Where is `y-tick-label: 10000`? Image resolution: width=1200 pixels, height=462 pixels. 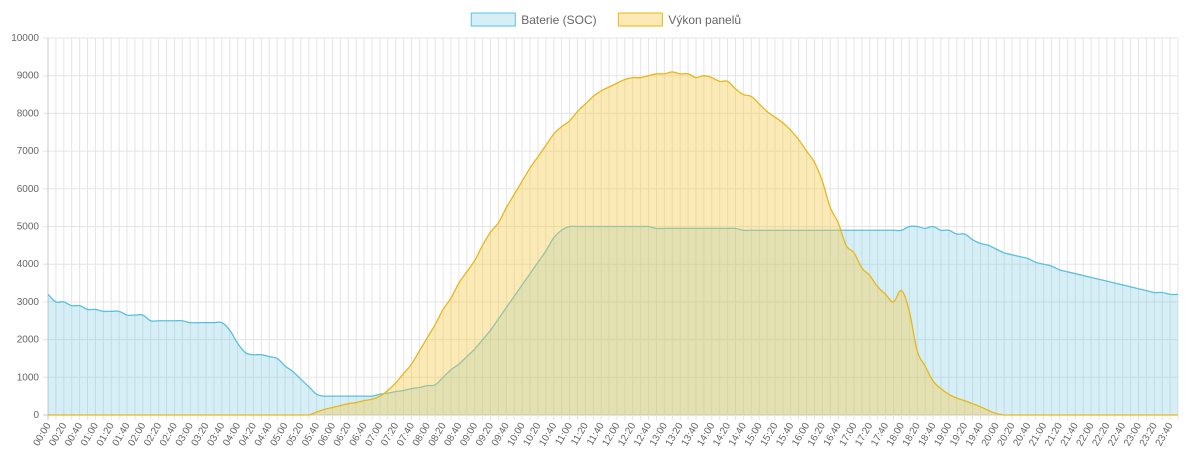 y-tick-label: 10000 is located at coordinates (25, 38).